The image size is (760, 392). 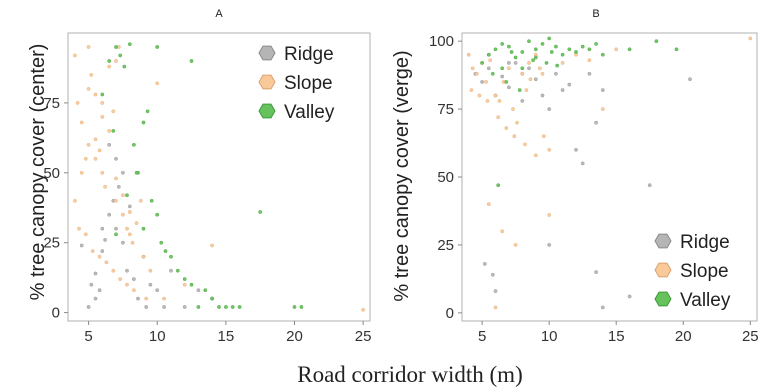 What do you see at coordinates (595, 14) in the screenshot?
I see `panel-b-title: B` at bounding box center [595, 14].